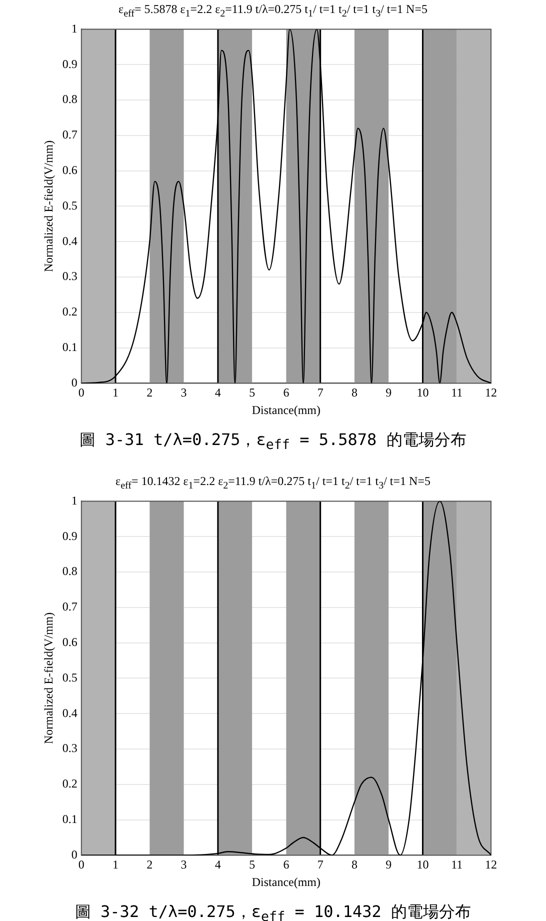 This screenshot has width=546, height=921. I want to click on chart-title: ε$_{eff}$= 5.5878 ε$_{1}$=2.2 ε$_{2}$=11.9 t/λ=0.275 t$_{1}$/ t=1 t$_{2}$/ t=1 t$_{3}$/ t=1 N=5, so click(273, 11).